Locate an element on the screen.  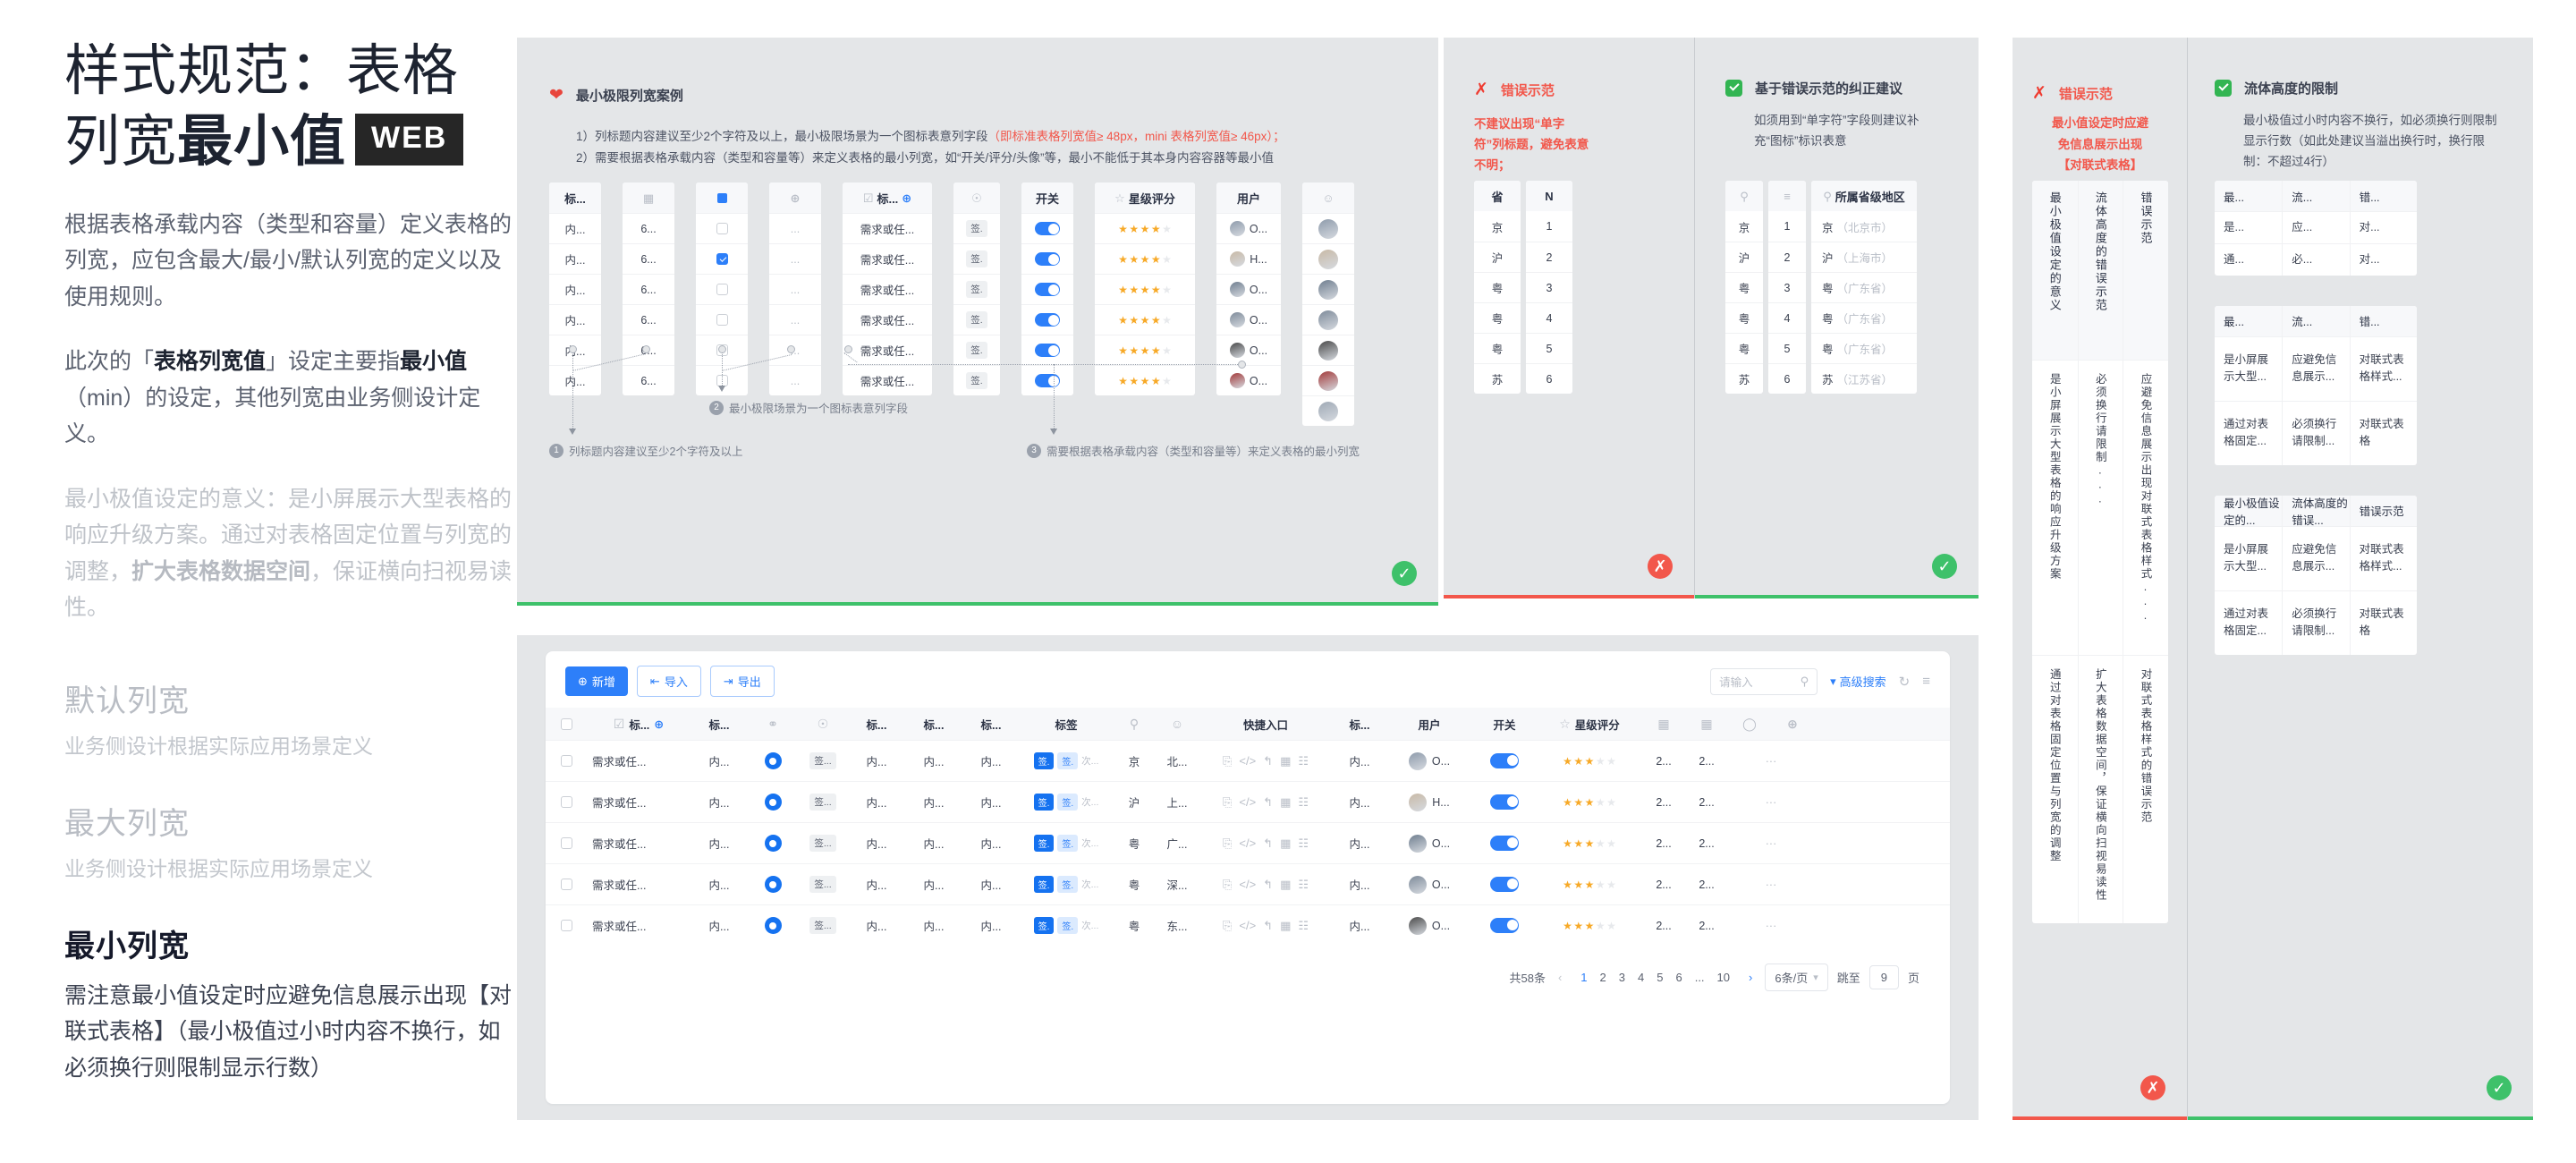
refresh-icon: ↻ is located at coordinates (1904, 682).